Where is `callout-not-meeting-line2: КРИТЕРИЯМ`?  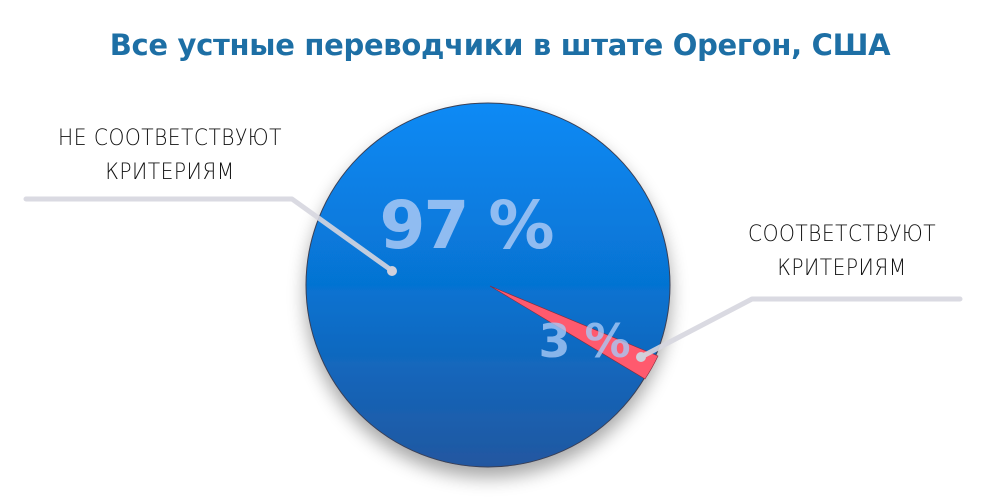
callout-not-meeting-line2: КРИТЕРИЯМ is located at coordinates (170, 172).